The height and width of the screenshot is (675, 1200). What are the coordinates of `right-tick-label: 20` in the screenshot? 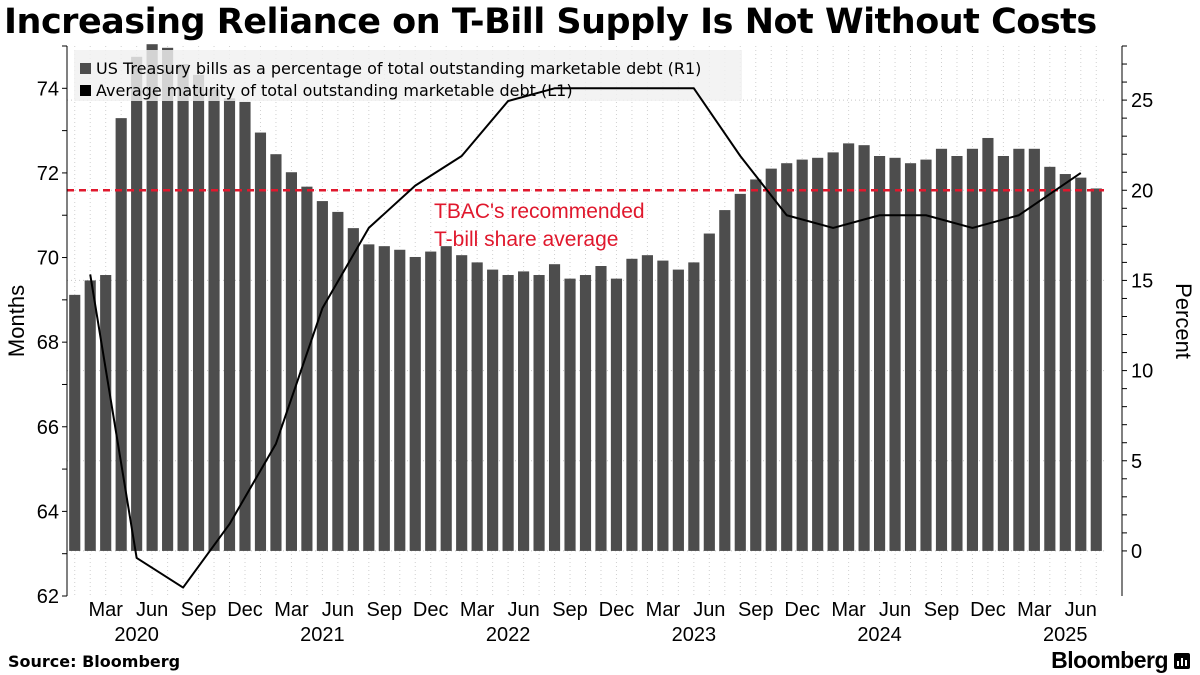 It's located at (1142, 191).